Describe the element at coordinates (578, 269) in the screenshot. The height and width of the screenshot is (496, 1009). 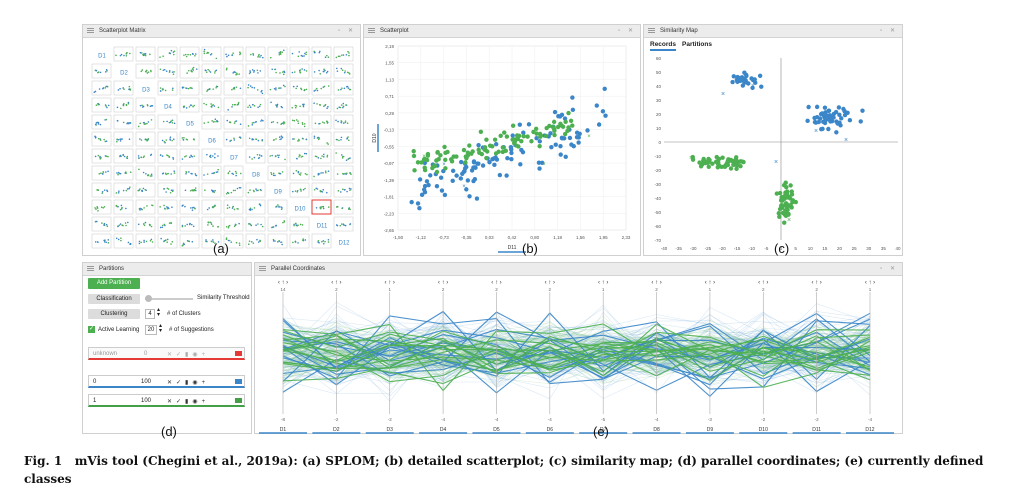
I see `parcoords-title-bar: Parallel Coordinates ▫ ✕` at that location.